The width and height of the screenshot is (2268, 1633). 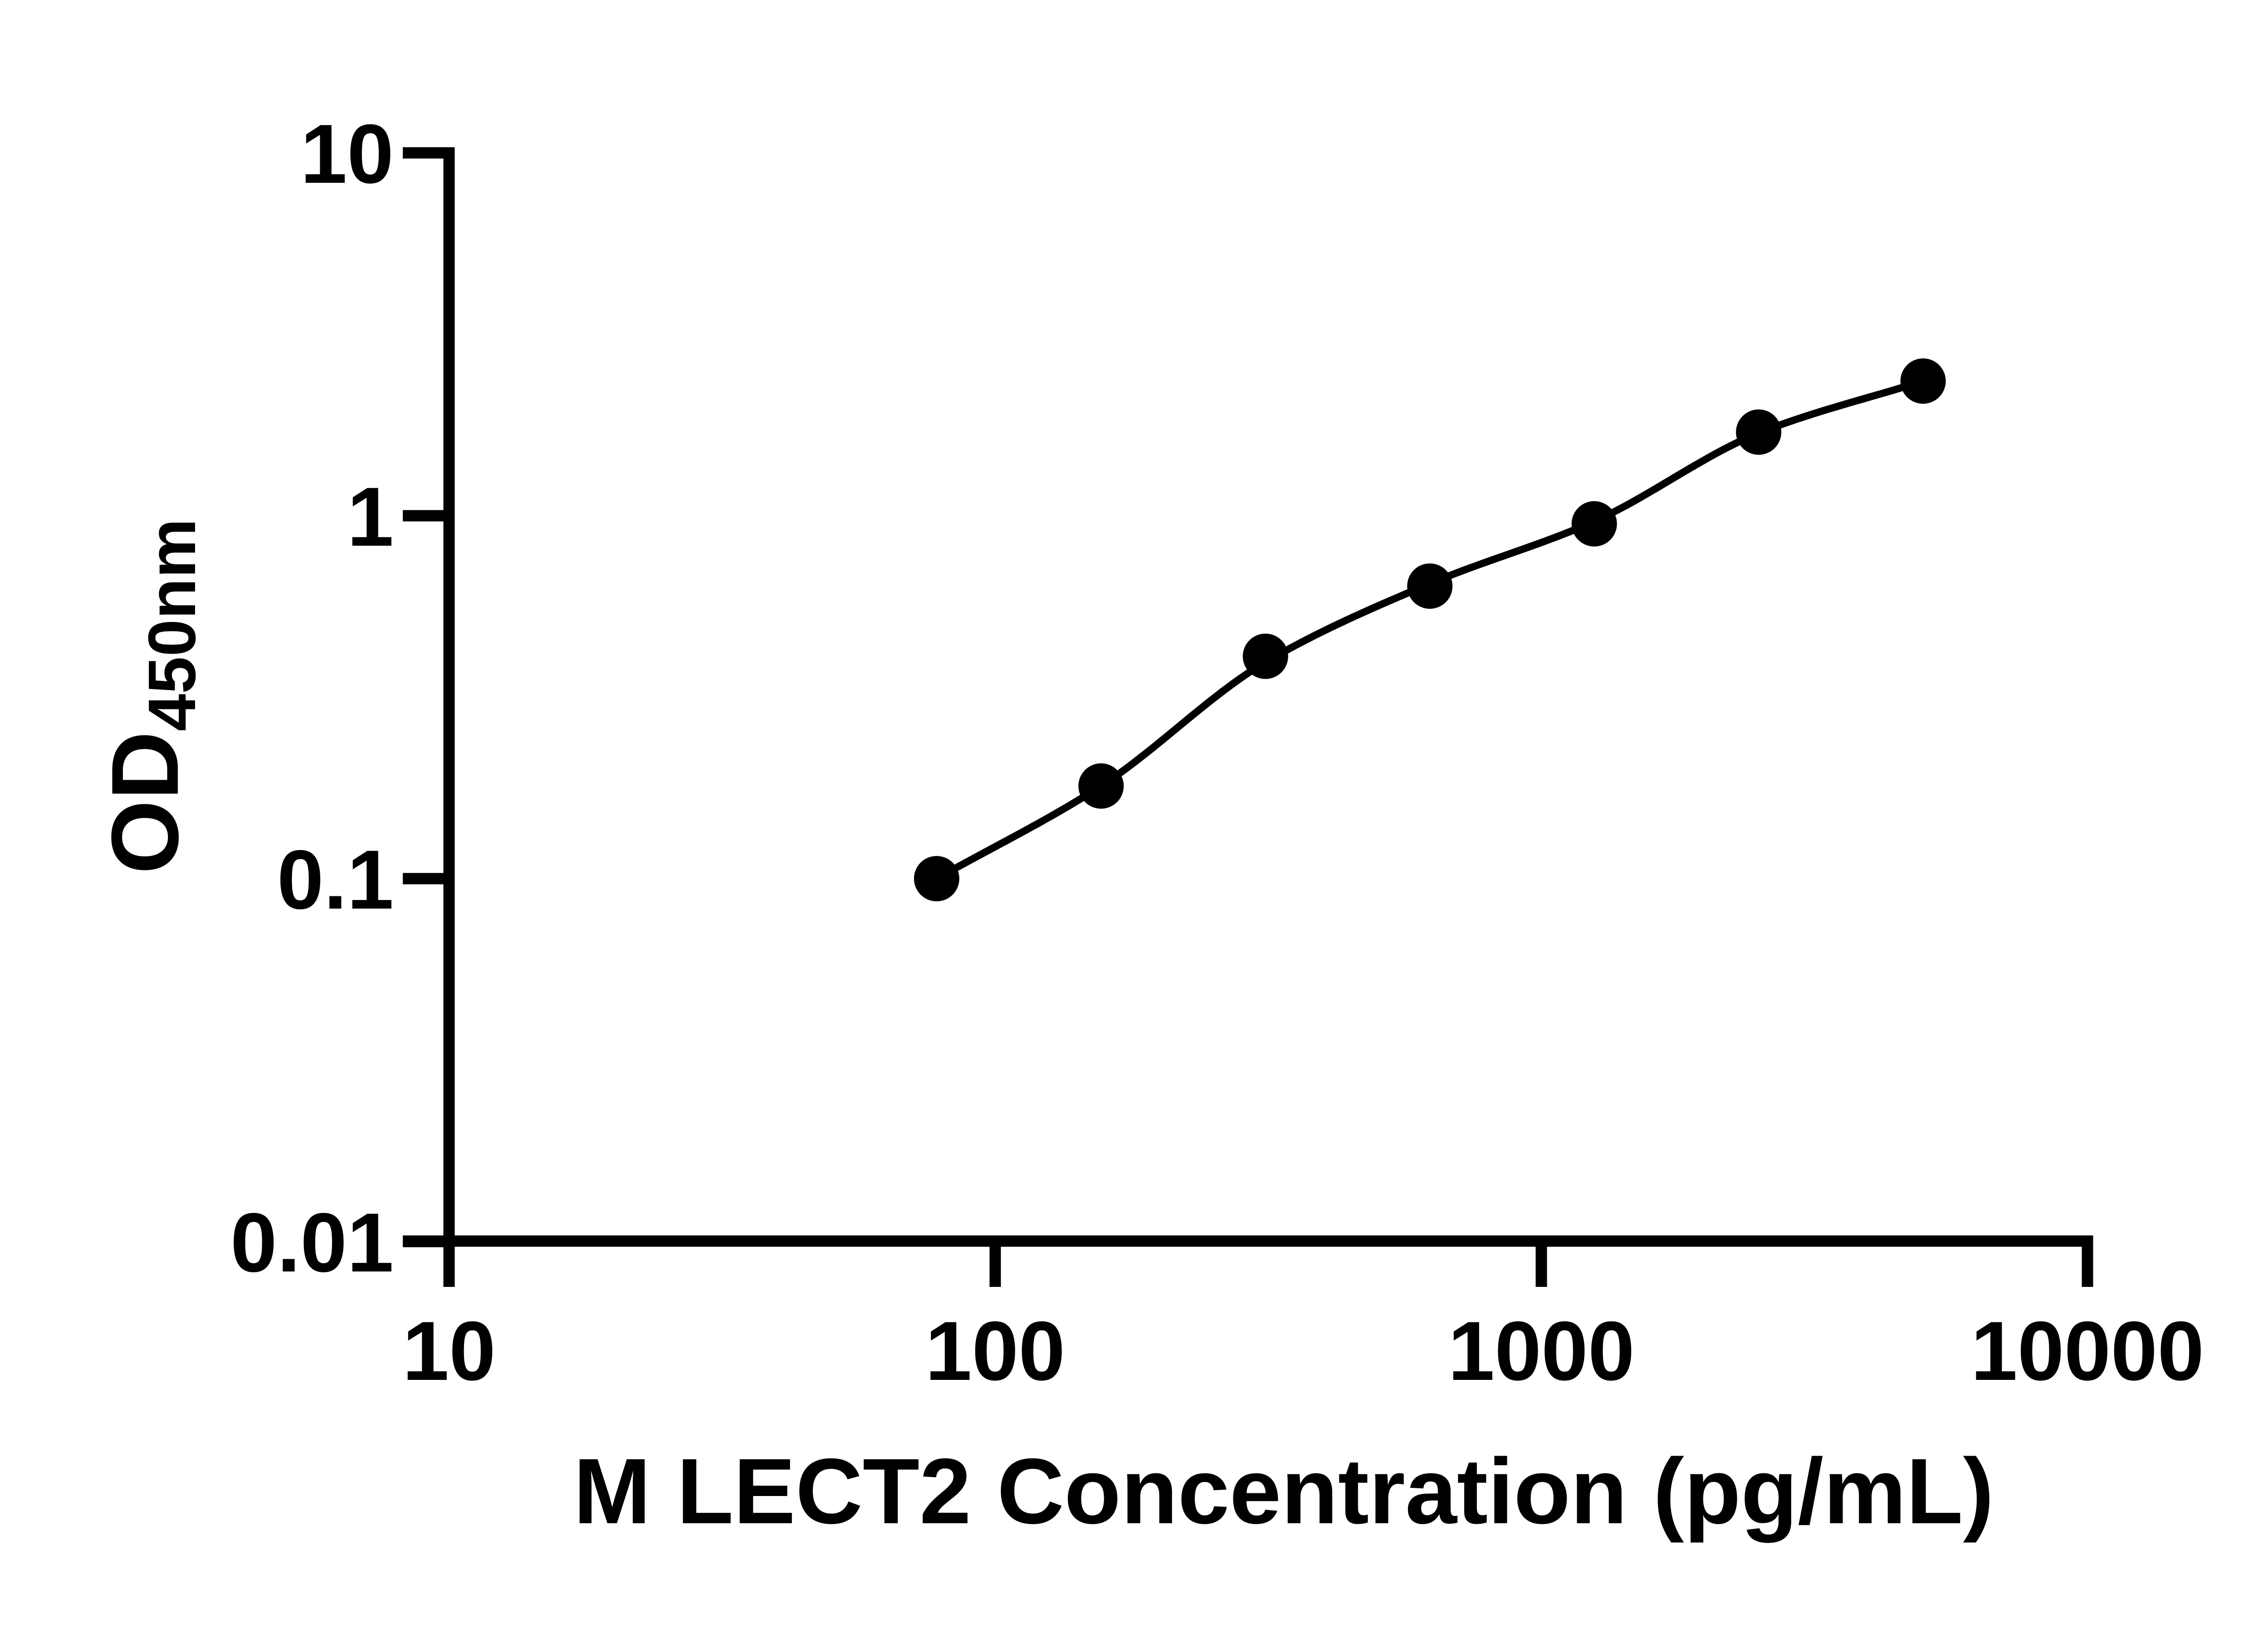 What do you see at coordinates (347, 154) in the screenshot?
I see `y-tick-label: 10` at bounding box center [347, 154].